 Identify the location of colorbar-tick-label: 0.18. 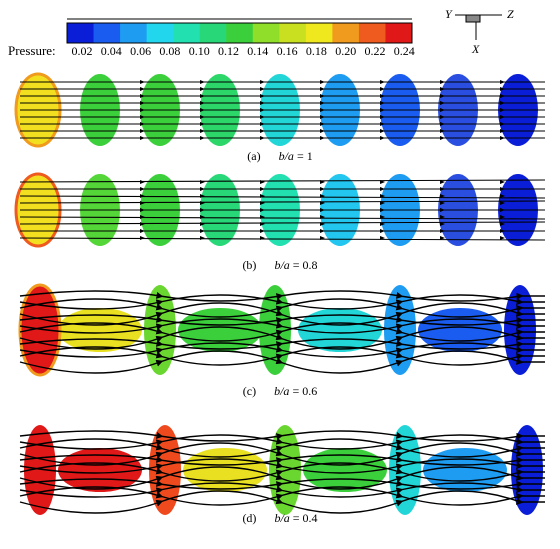
(316, 51).